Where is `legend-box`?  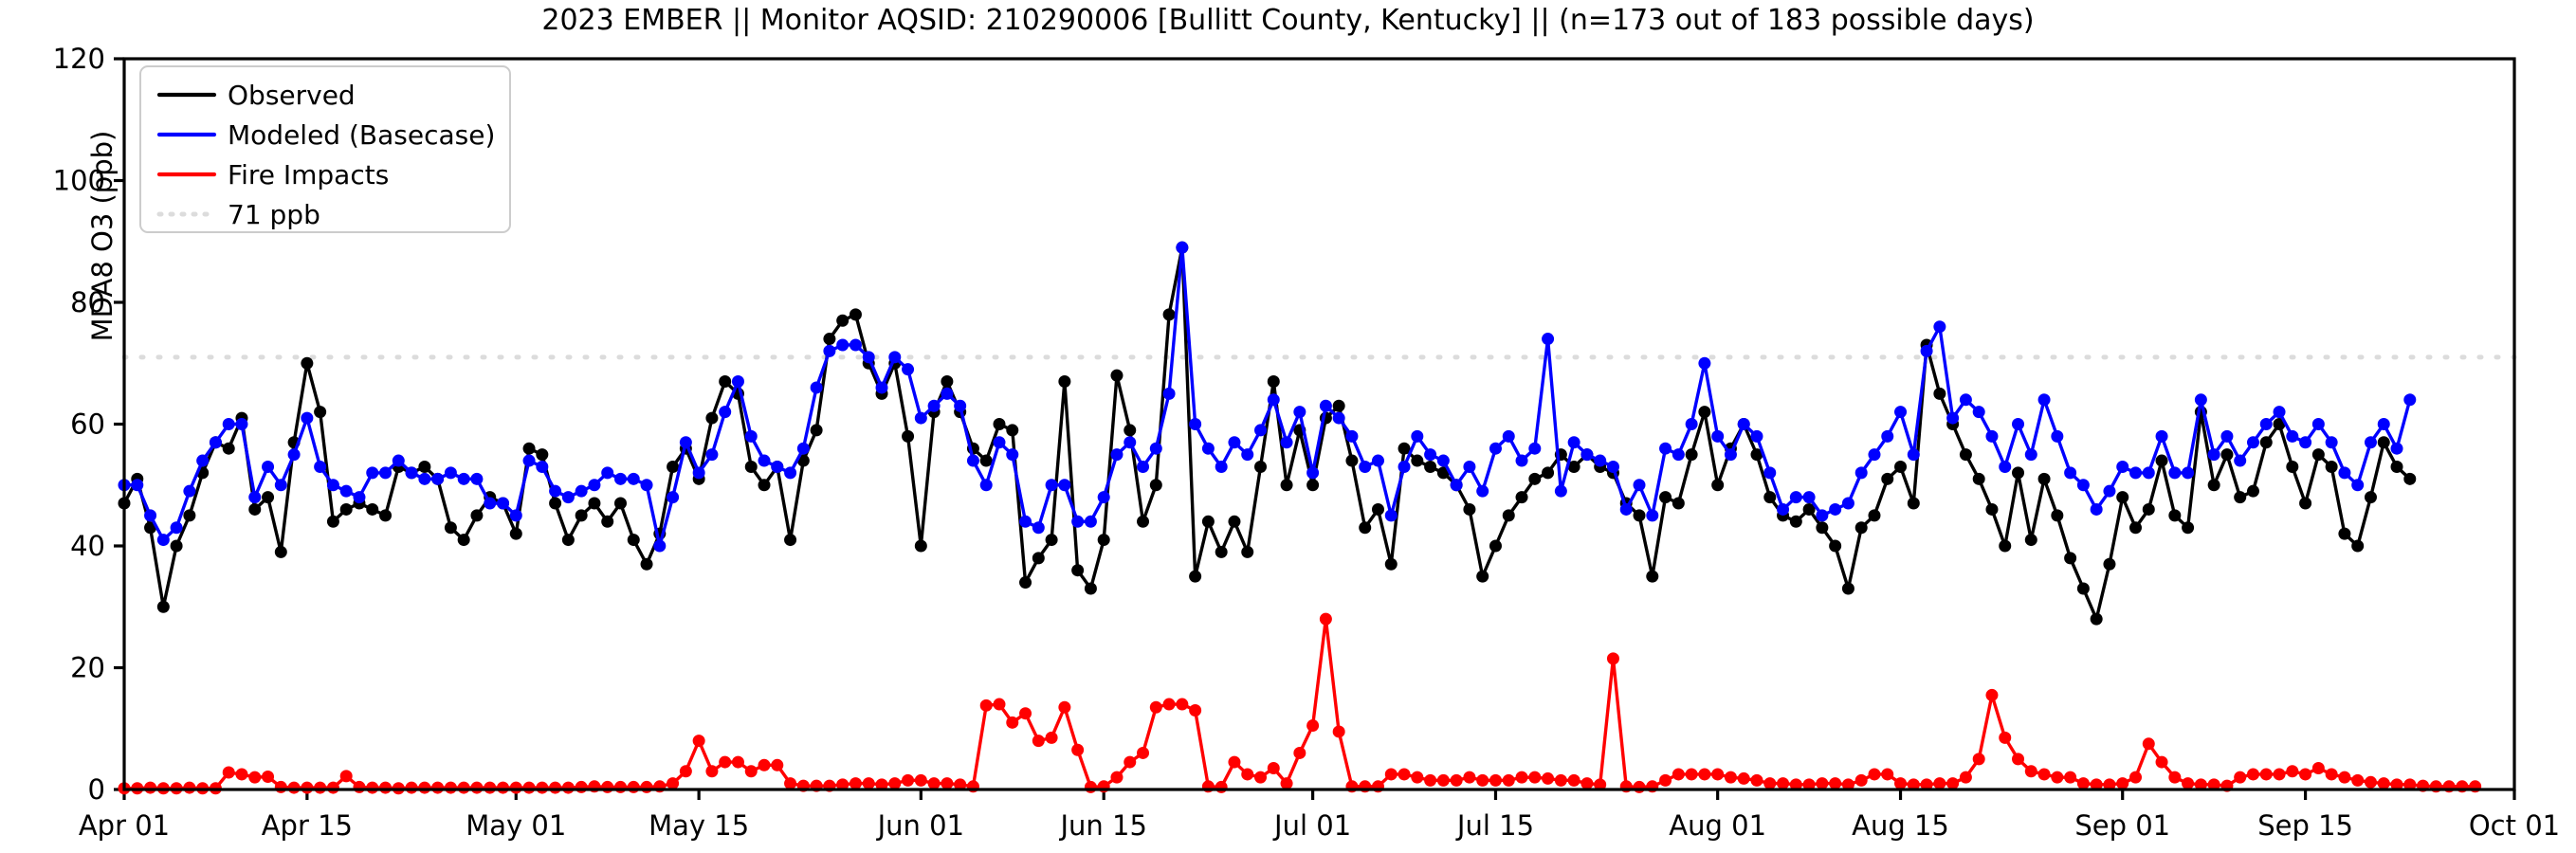 legend-box is located at coordinates (325, 149).